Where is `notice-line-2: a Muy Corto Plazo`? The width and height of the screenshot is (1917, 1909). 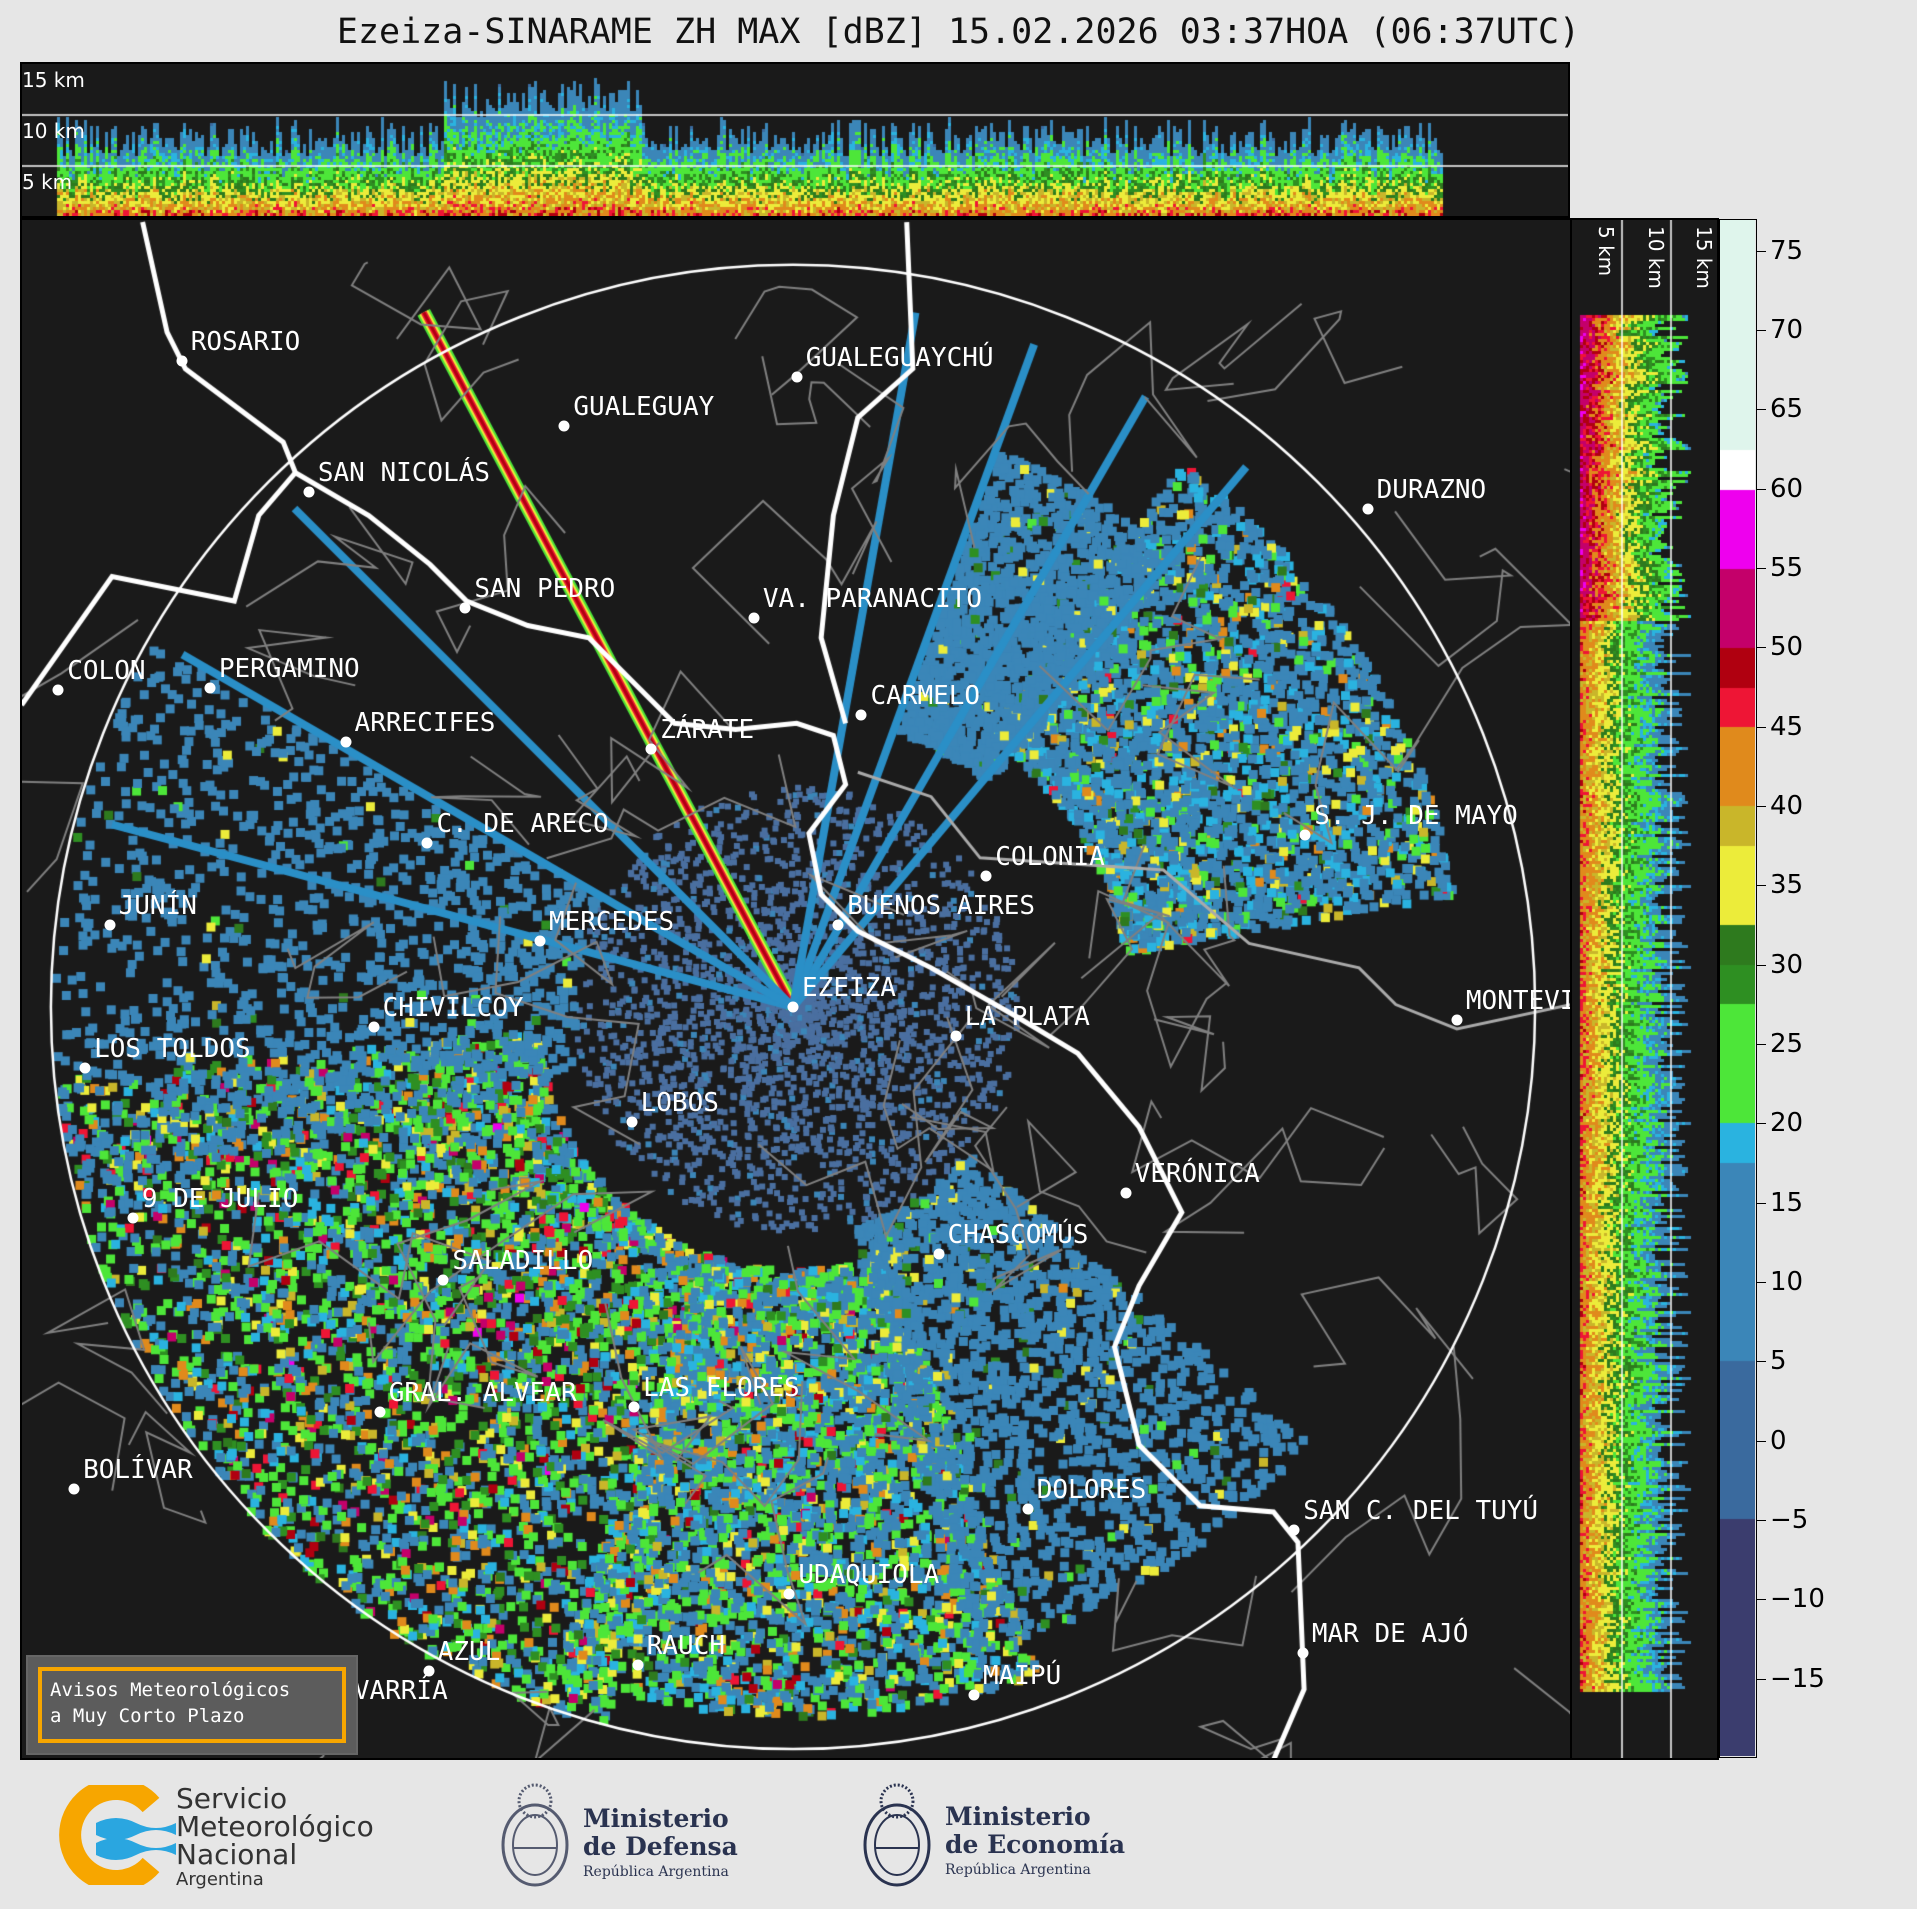
notice-line-2: a Muy Corto Plazo is located at coordinates (147, 1716).